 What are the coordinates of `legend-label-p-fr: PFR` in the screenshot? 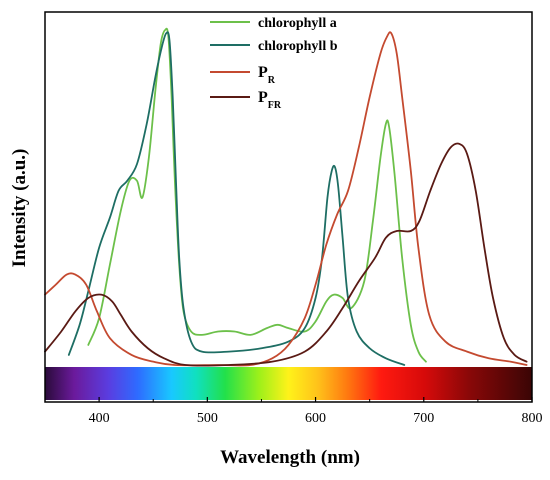 It's located at (270, 100).